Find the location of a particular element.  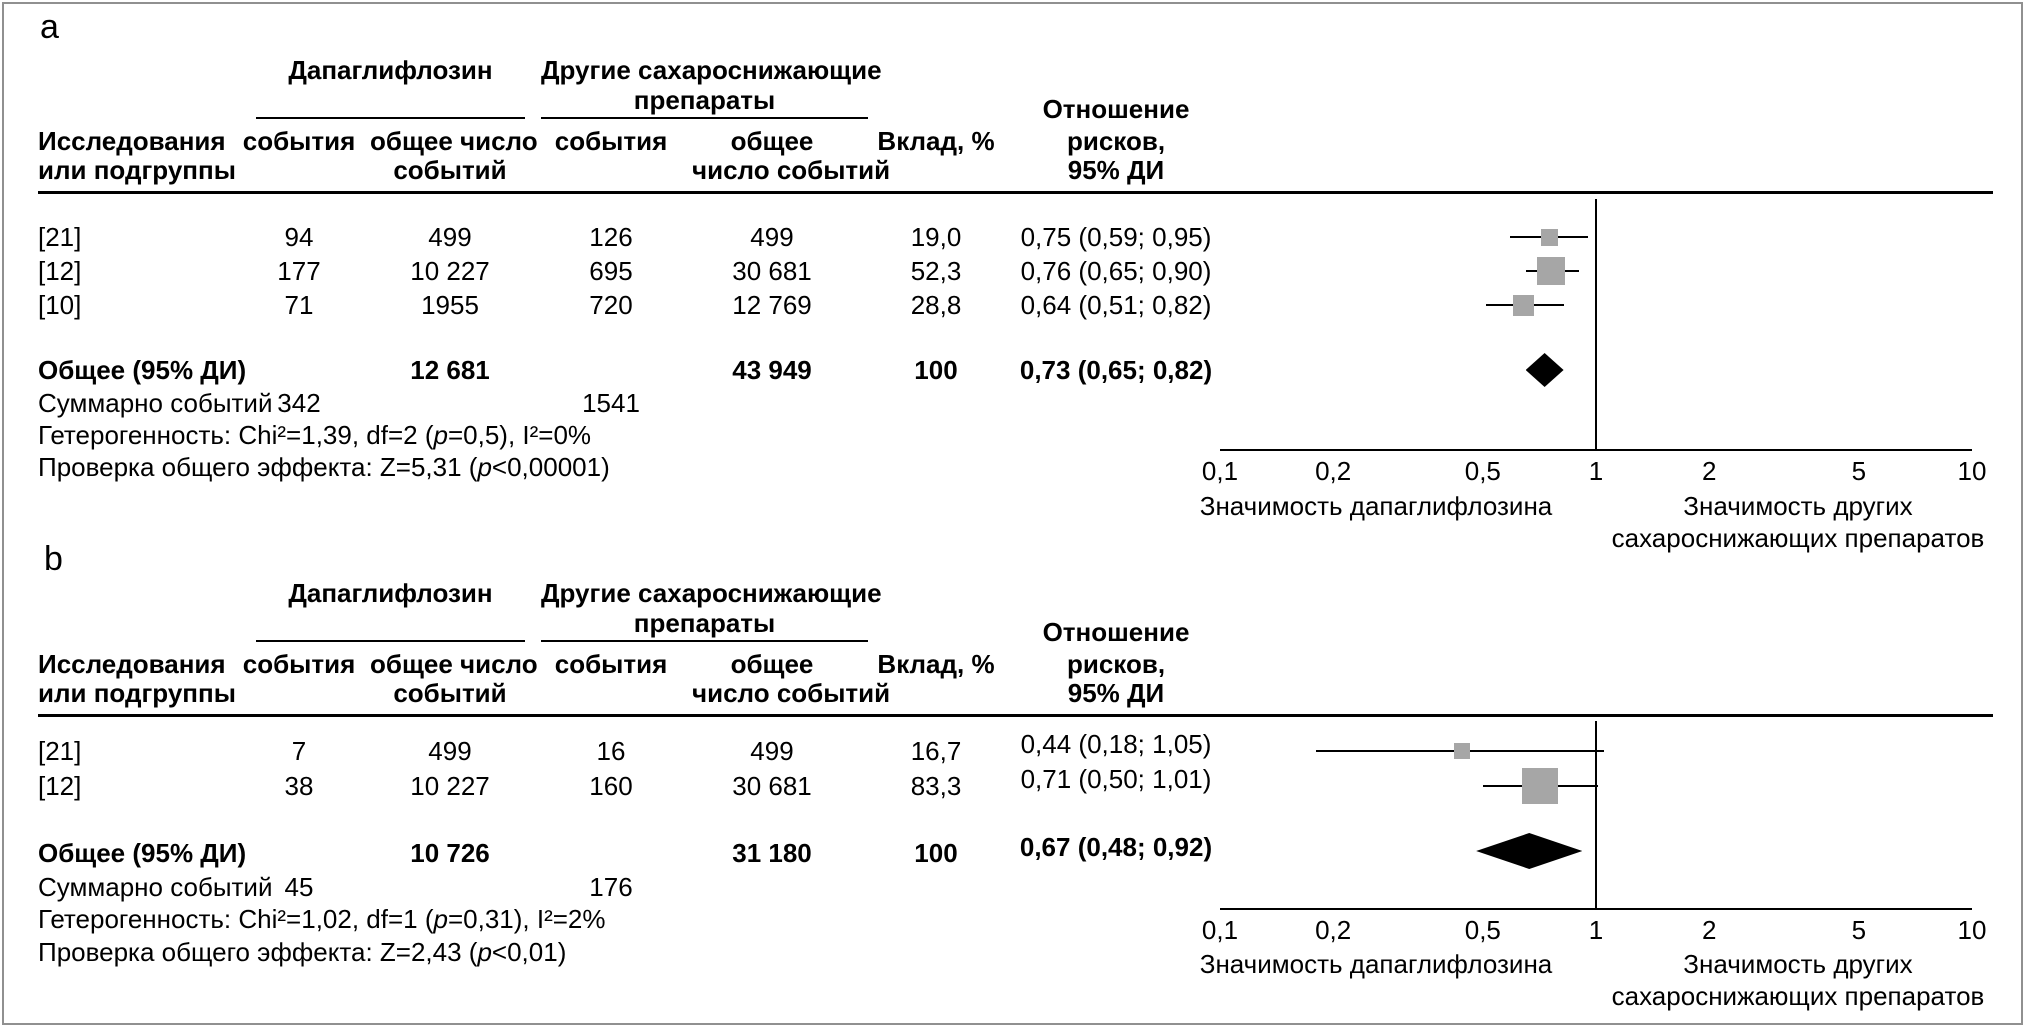

axis-caption-right-line1: Значимость других is located at coordinates (1798, 506).